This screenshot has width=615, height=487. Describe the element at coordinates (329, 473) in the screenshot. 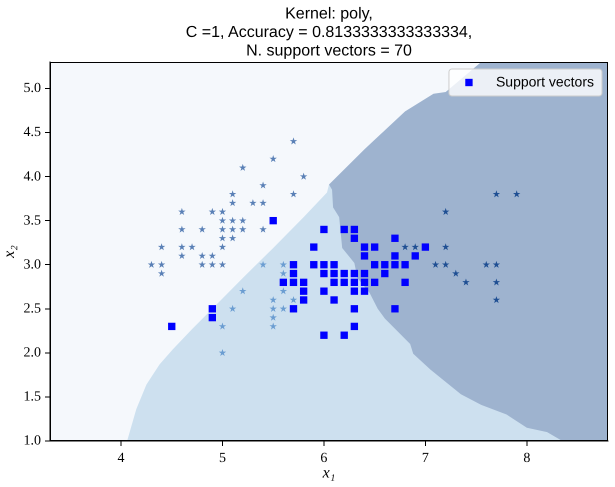

I see `x-axis-title: x₁` at that location.